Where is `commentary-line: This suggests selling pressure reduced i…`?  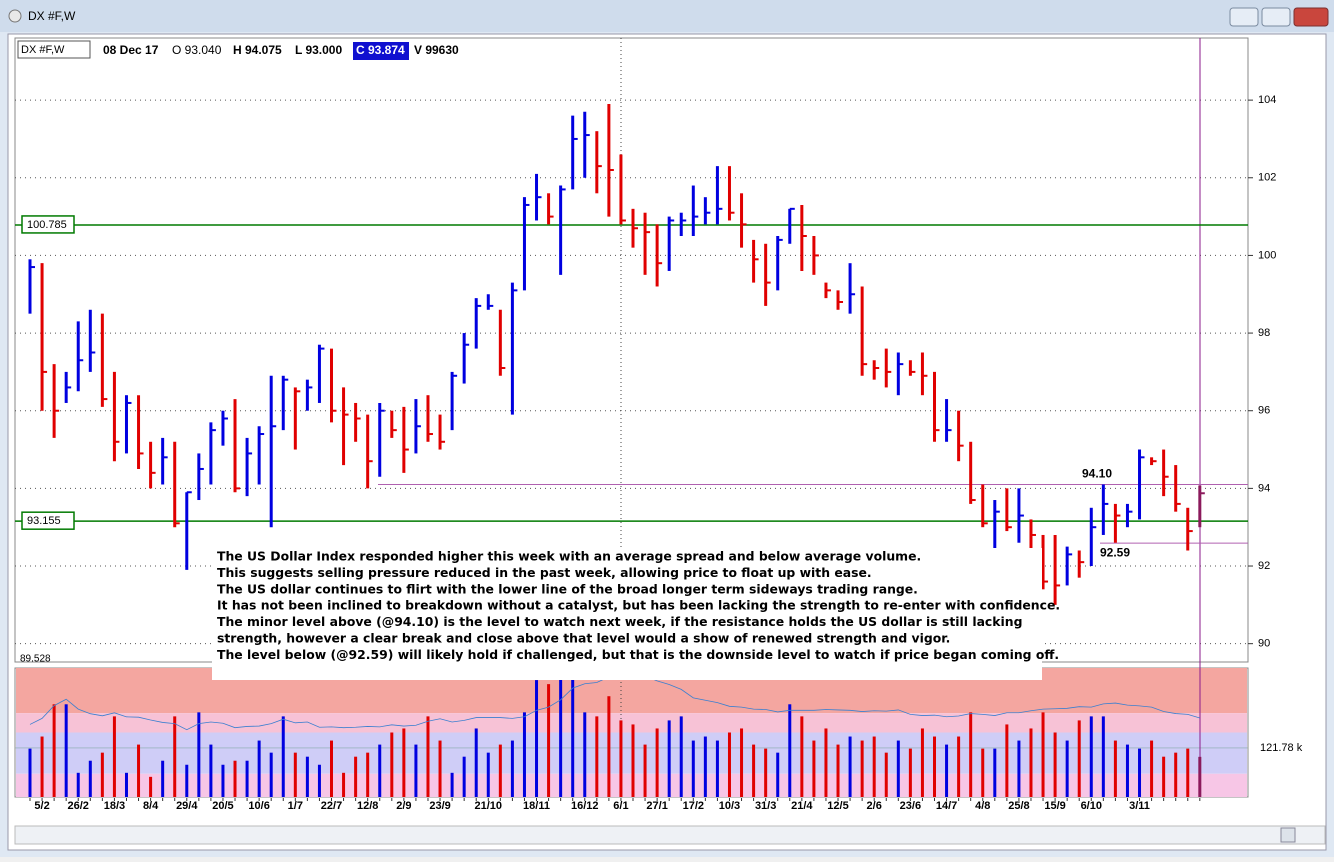
commentary-line: This suggests selling pressure reduced i… is located at coordinates (544, 572).